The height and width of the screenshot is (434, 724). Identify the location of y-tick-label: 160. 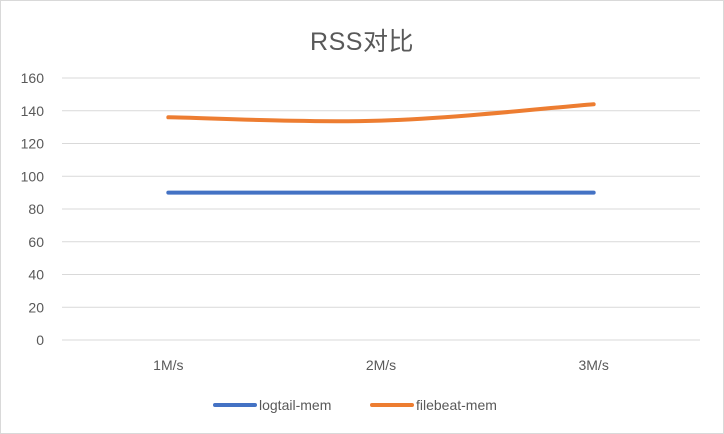
(33, 78).